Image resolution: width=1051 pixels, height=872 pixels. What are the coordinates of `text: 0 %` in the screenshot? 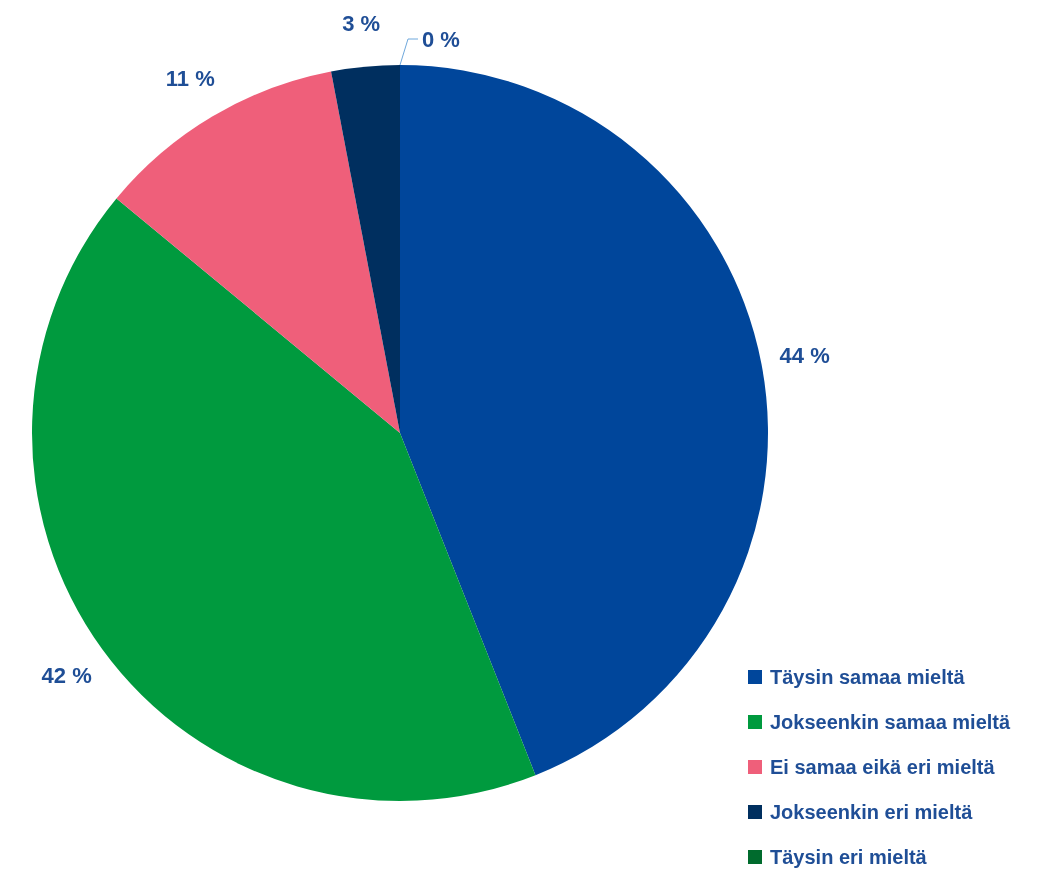 It's located at (441, 39).